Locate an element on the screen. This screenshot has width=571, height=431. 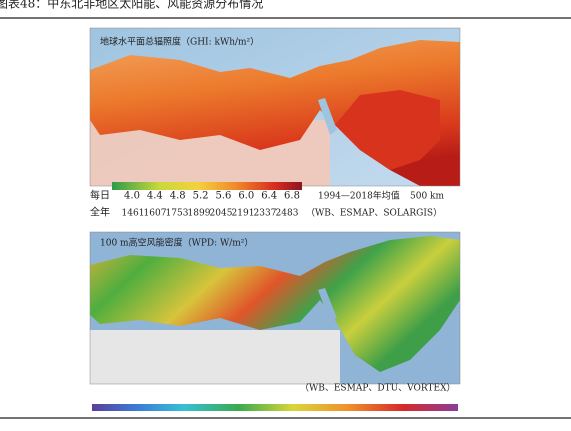
map-title: 100 m高空风能密度（WPD: W/m²） is located at coordinates (176, 243).